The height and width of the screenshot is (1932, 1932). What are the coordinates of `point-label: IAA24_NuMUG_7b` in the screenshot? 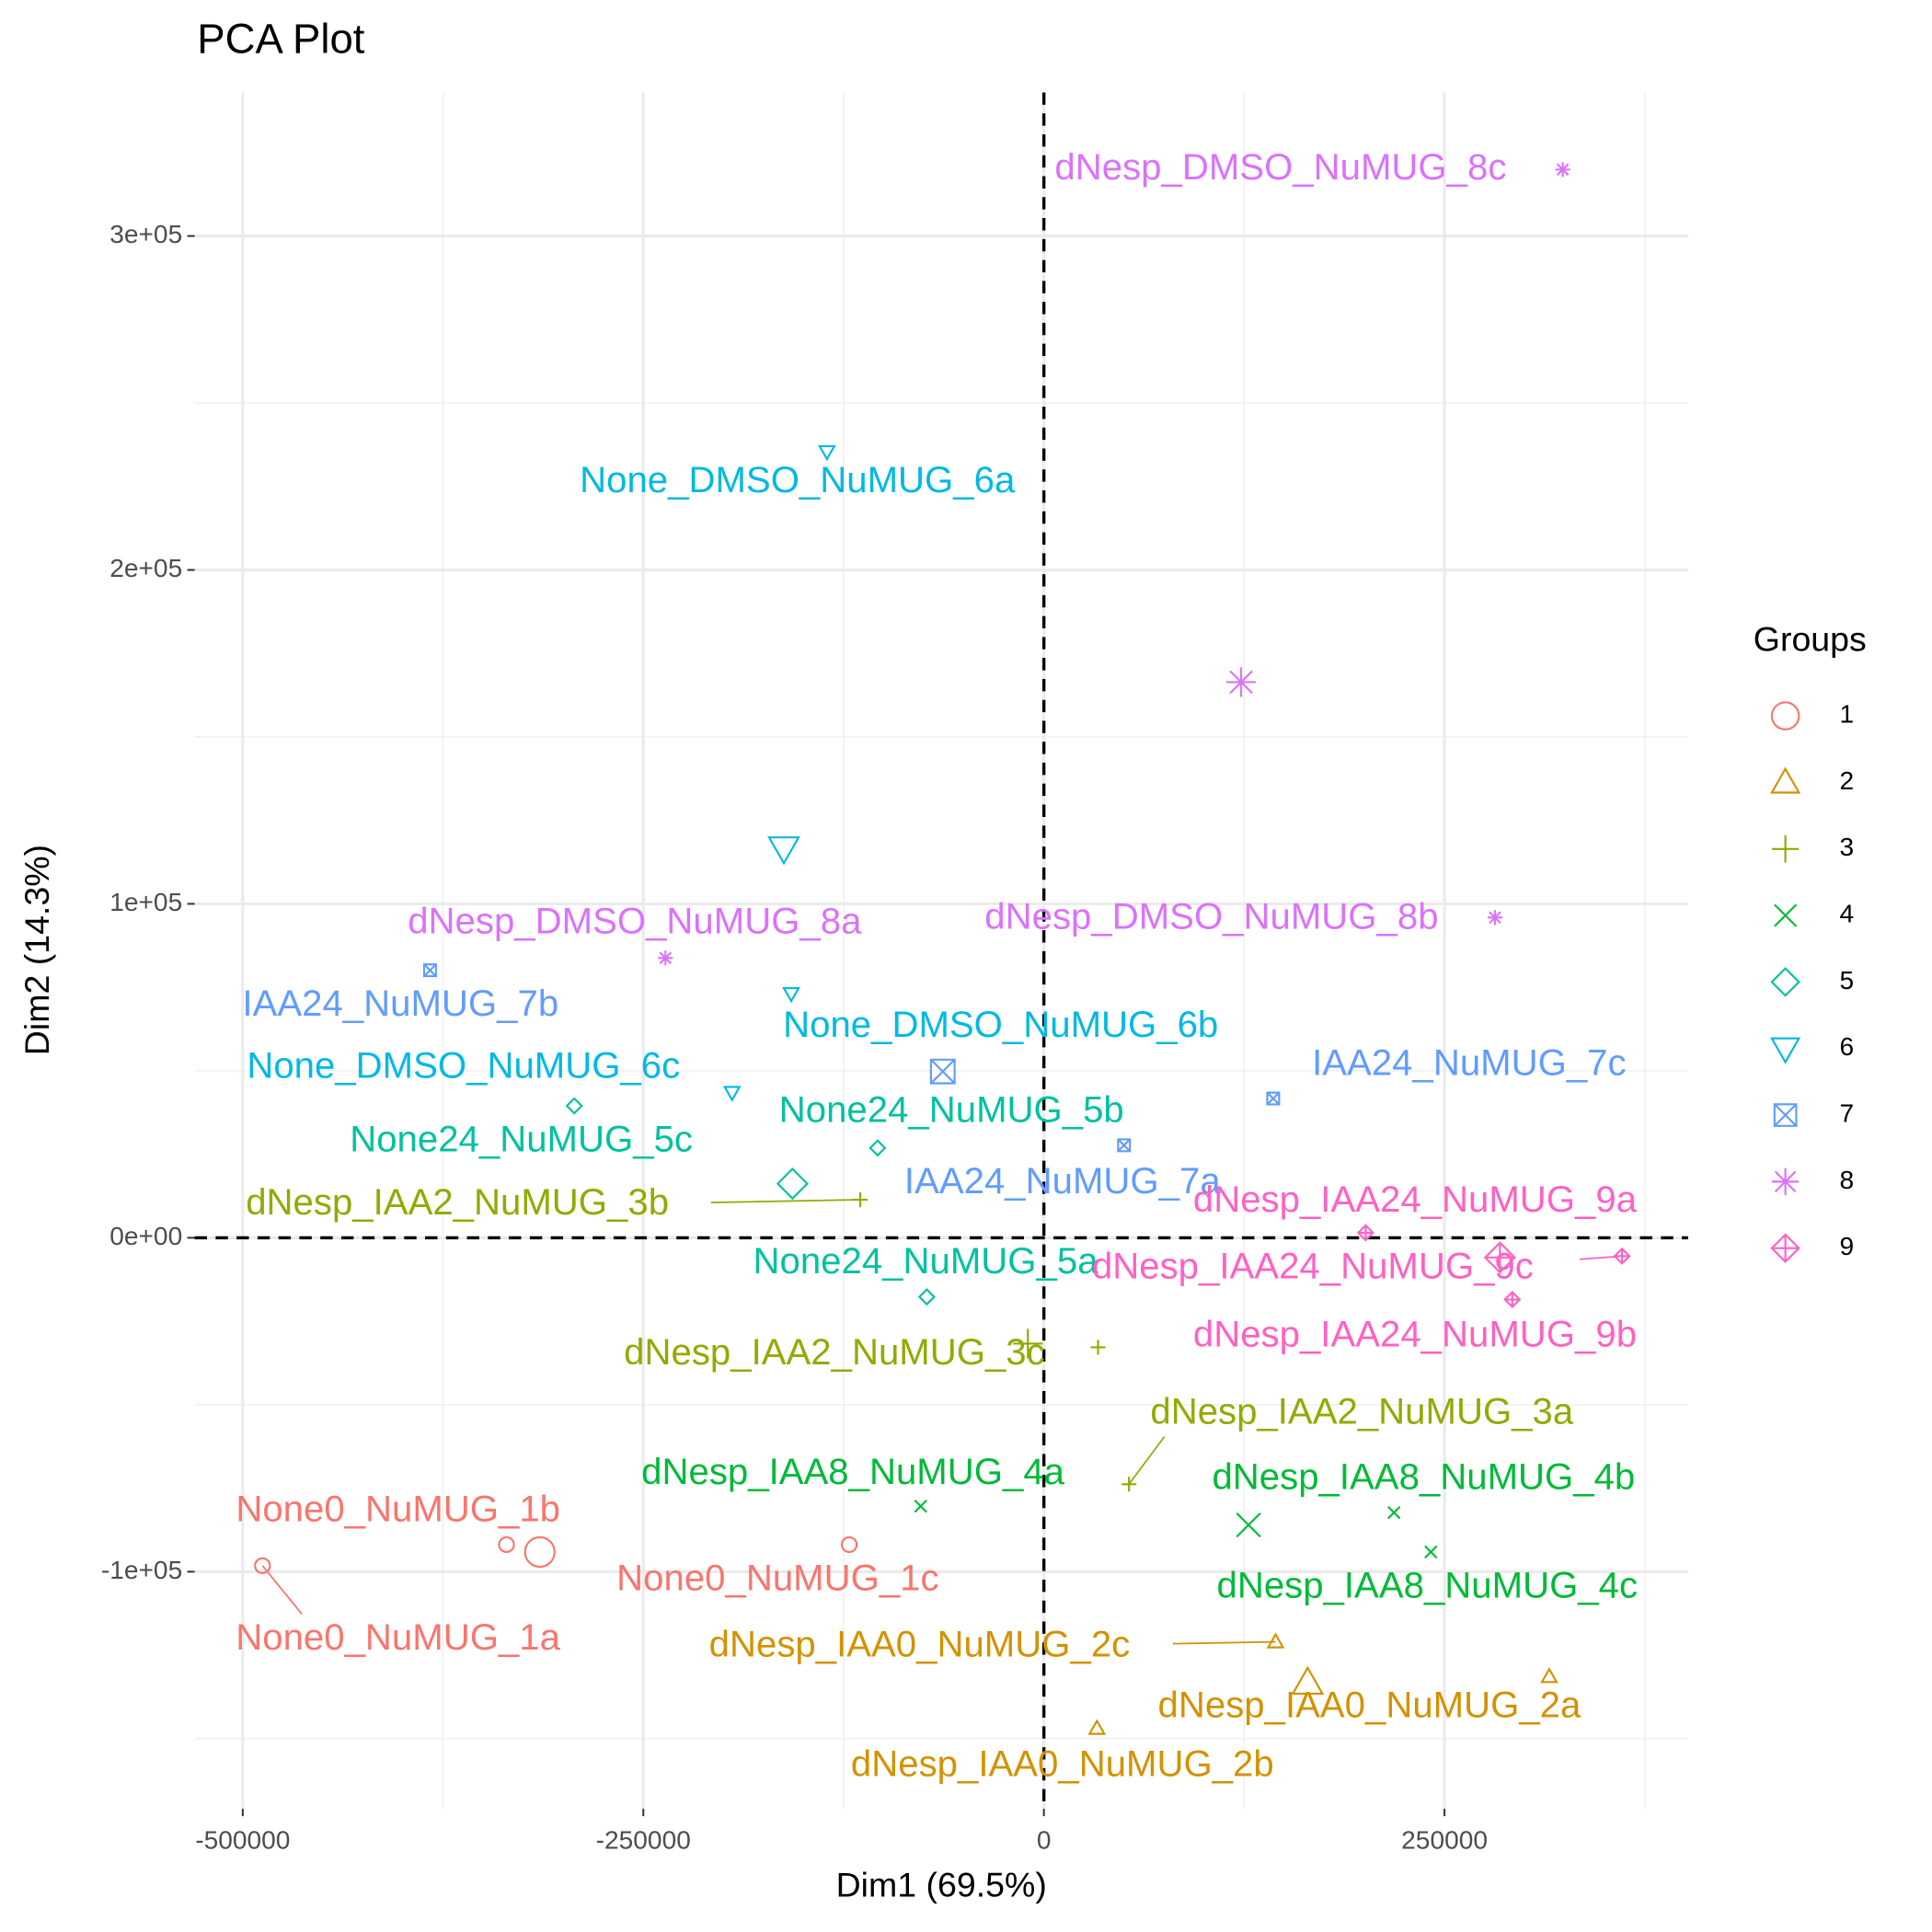 It's located at (400, 1003).